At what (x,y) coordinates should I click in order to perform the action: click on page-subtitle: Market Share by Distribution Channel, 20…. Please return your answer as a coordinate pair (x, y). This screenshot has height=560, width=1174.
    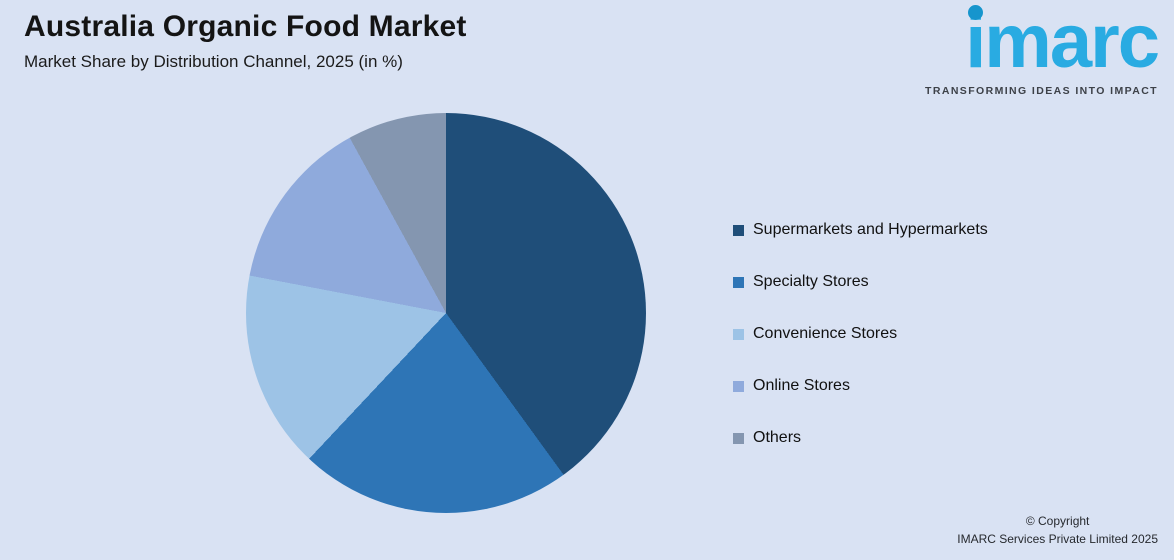
    Looking at the image, I should click on (213, 61).